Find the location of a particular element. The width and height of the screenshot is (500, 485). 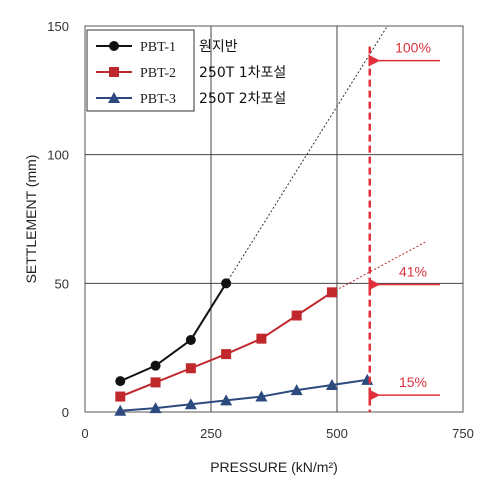

y-axis-label: SETTLEMENT (mm) is located at coordinates (31, 219).